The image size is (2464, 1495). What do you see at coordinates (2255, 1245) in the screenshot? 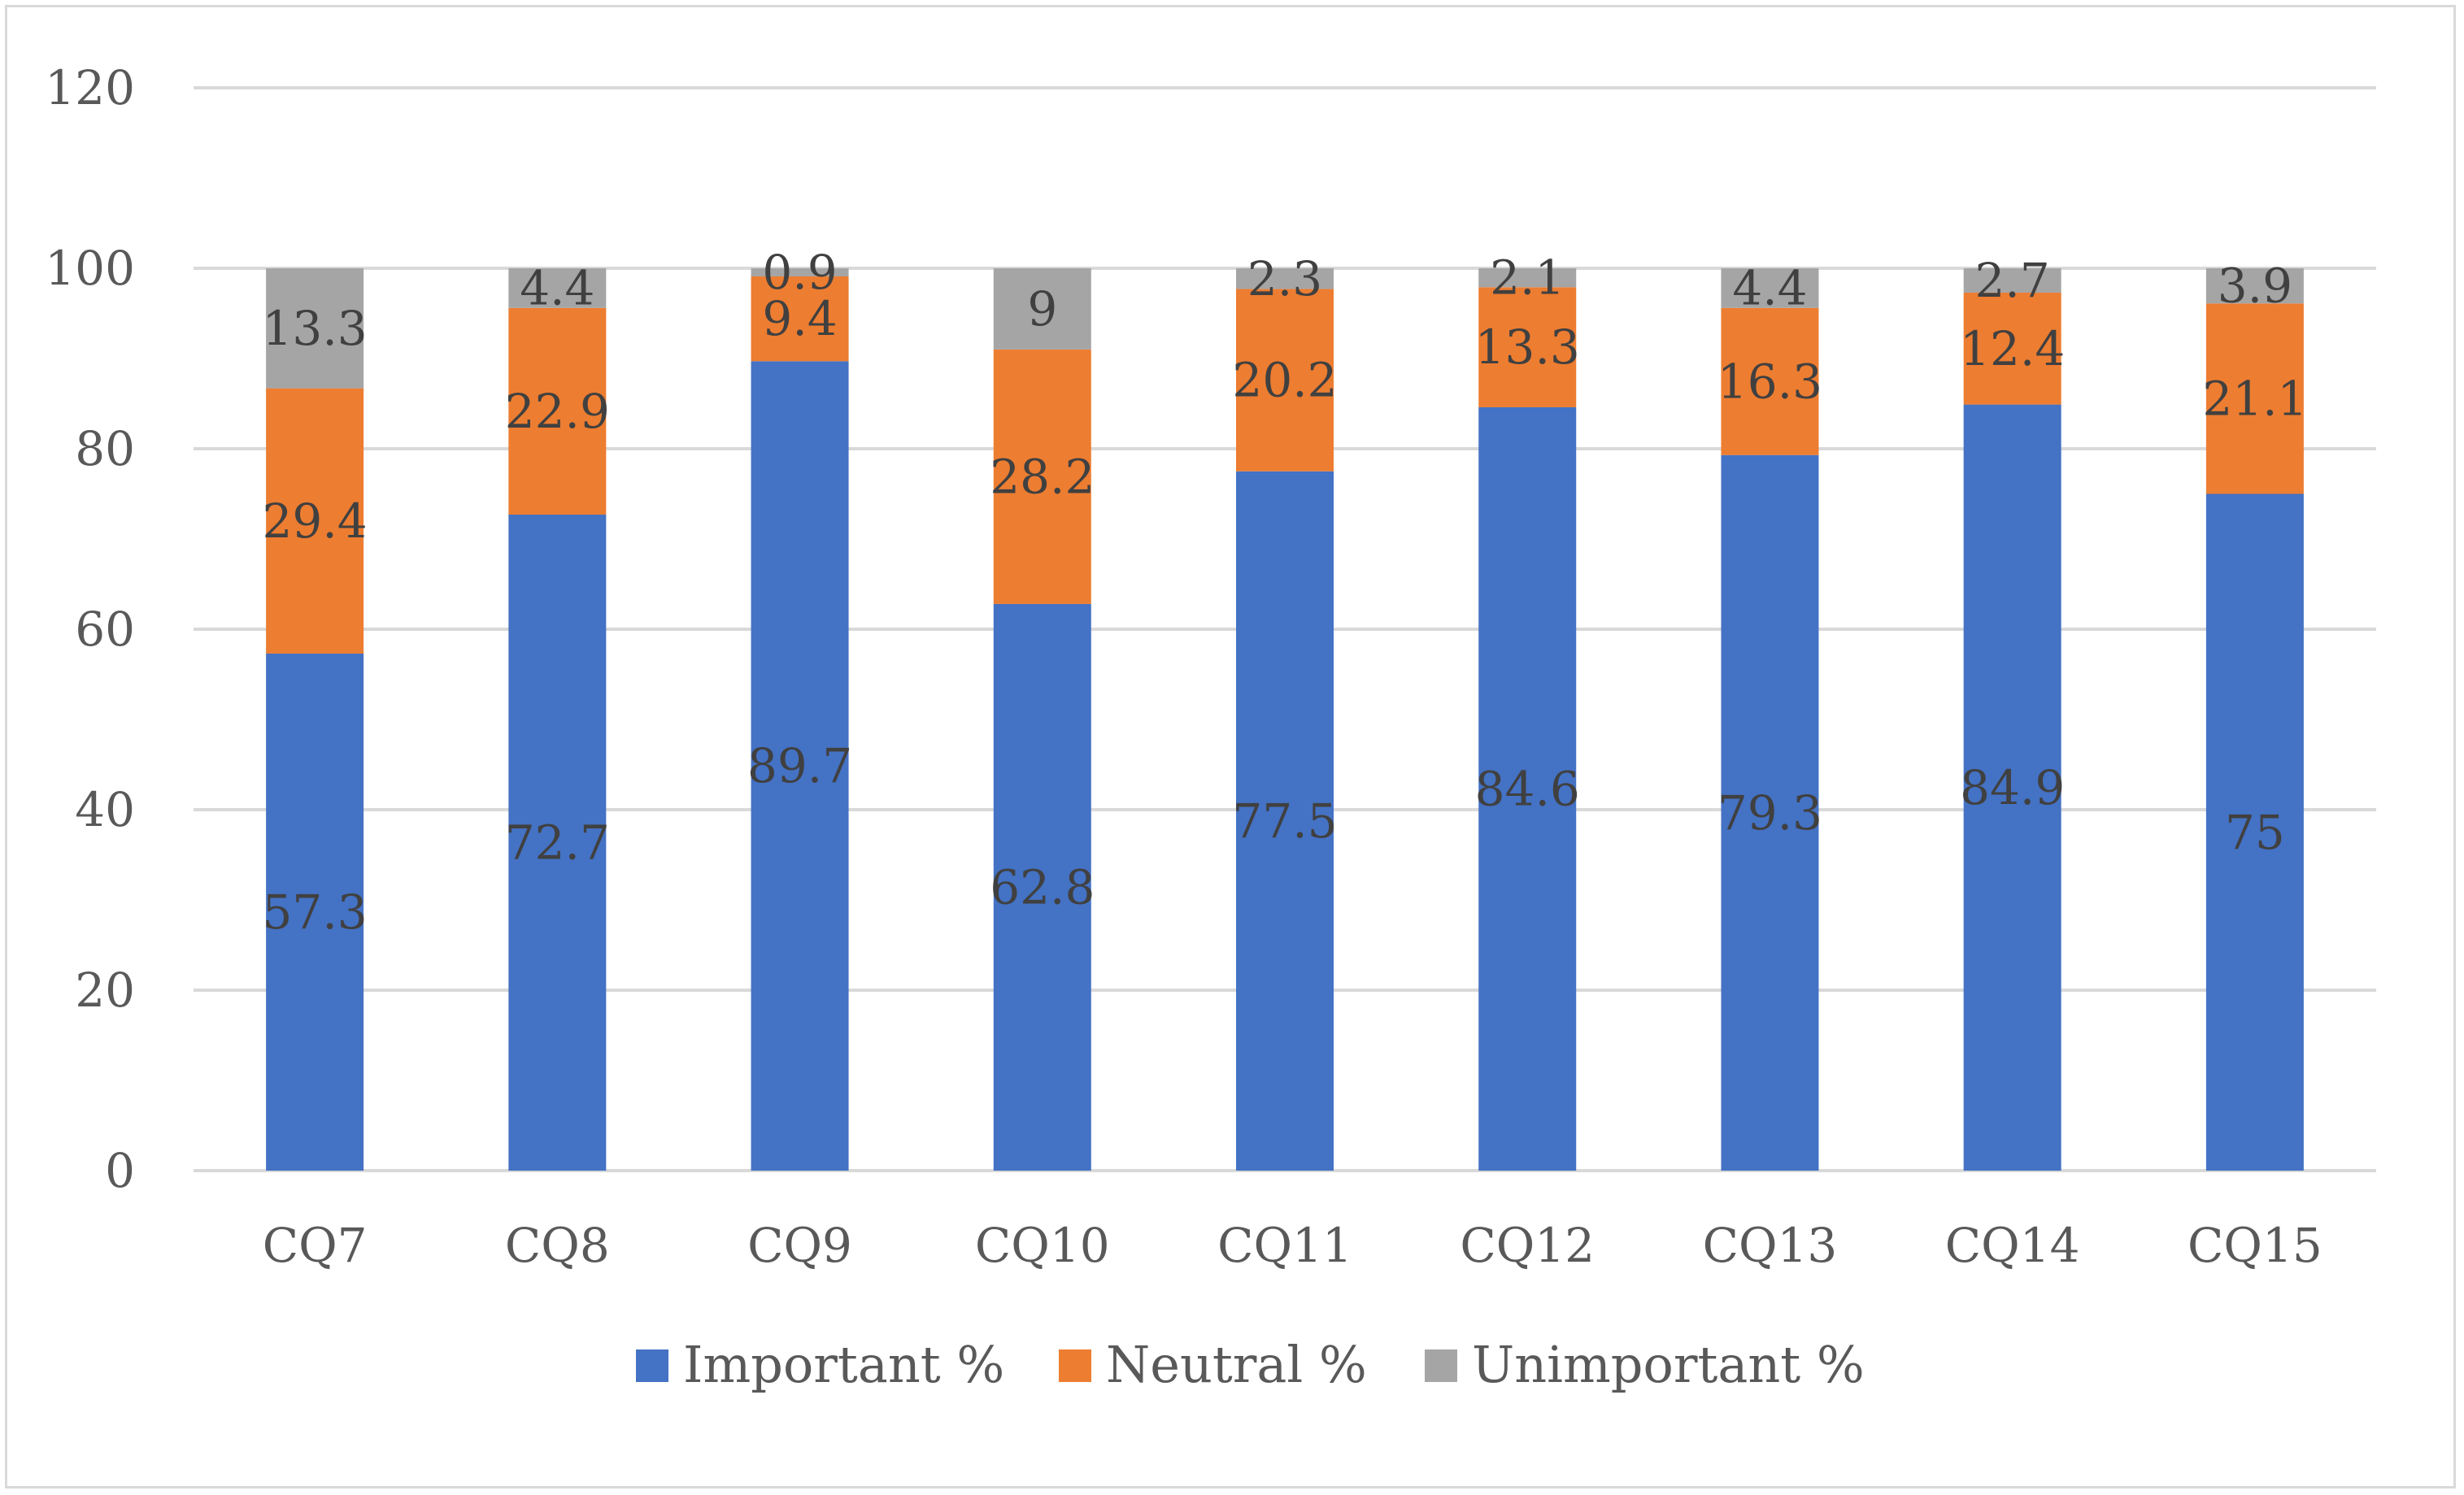
I see `x-tick-label: CQ15` at bounding box center [2255, 1245].